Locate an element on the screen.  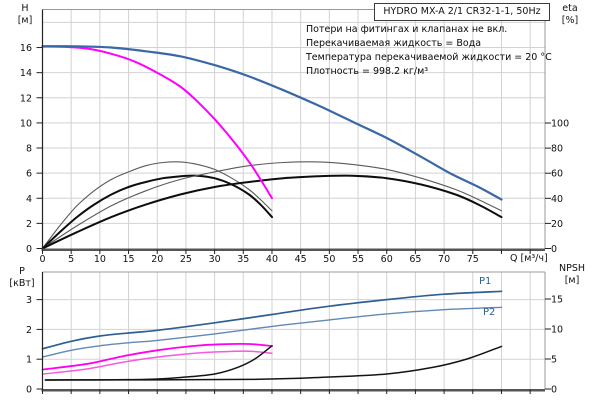
left-tick-label: 8 is located at coordinates (29, 149).